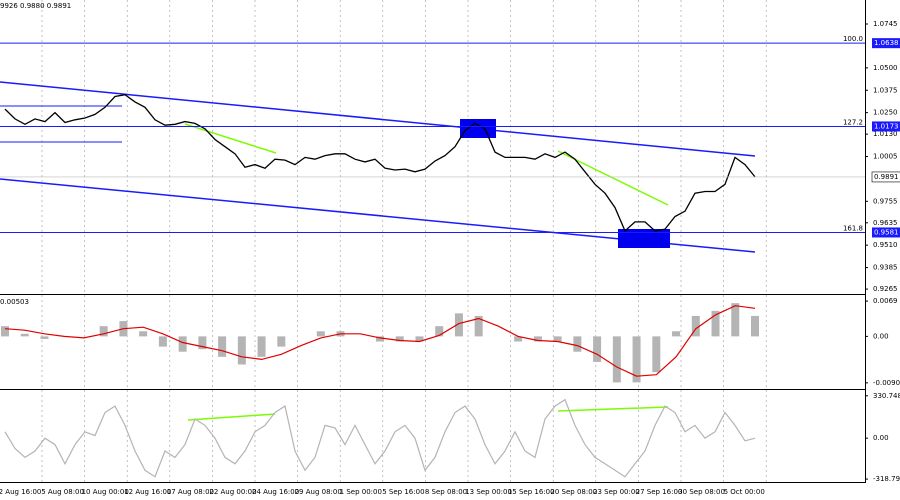 The height and width of the screenshot is (500, 900). What do you see at coordinates (885, 90) in the screenshot?
I see `y-tick-label: 1.0375` at bounding box center [885, 90].